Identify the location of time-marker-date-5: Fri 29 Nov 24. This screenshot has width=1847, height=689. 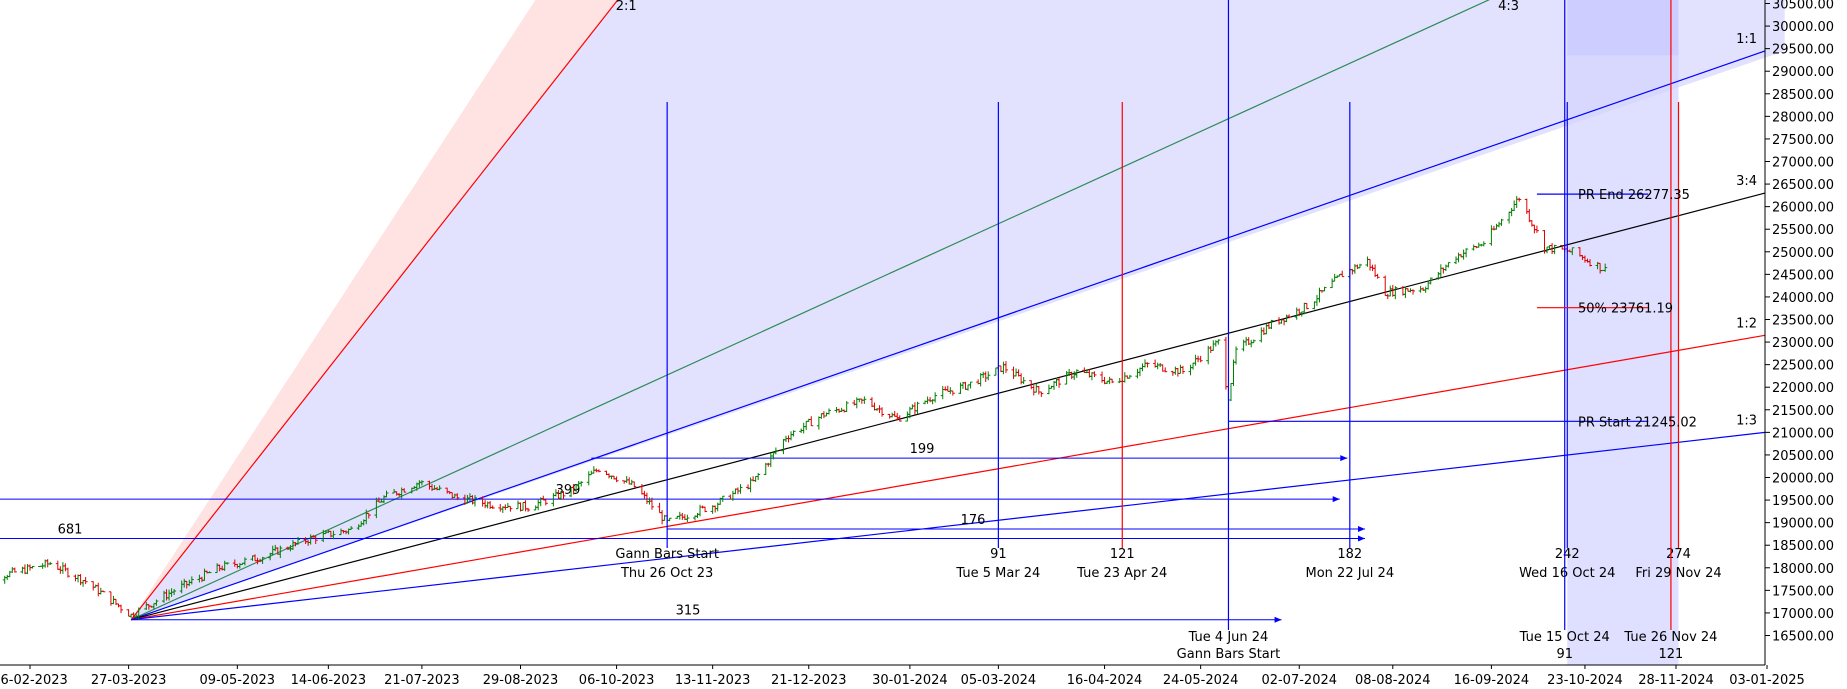
(1678, 573).